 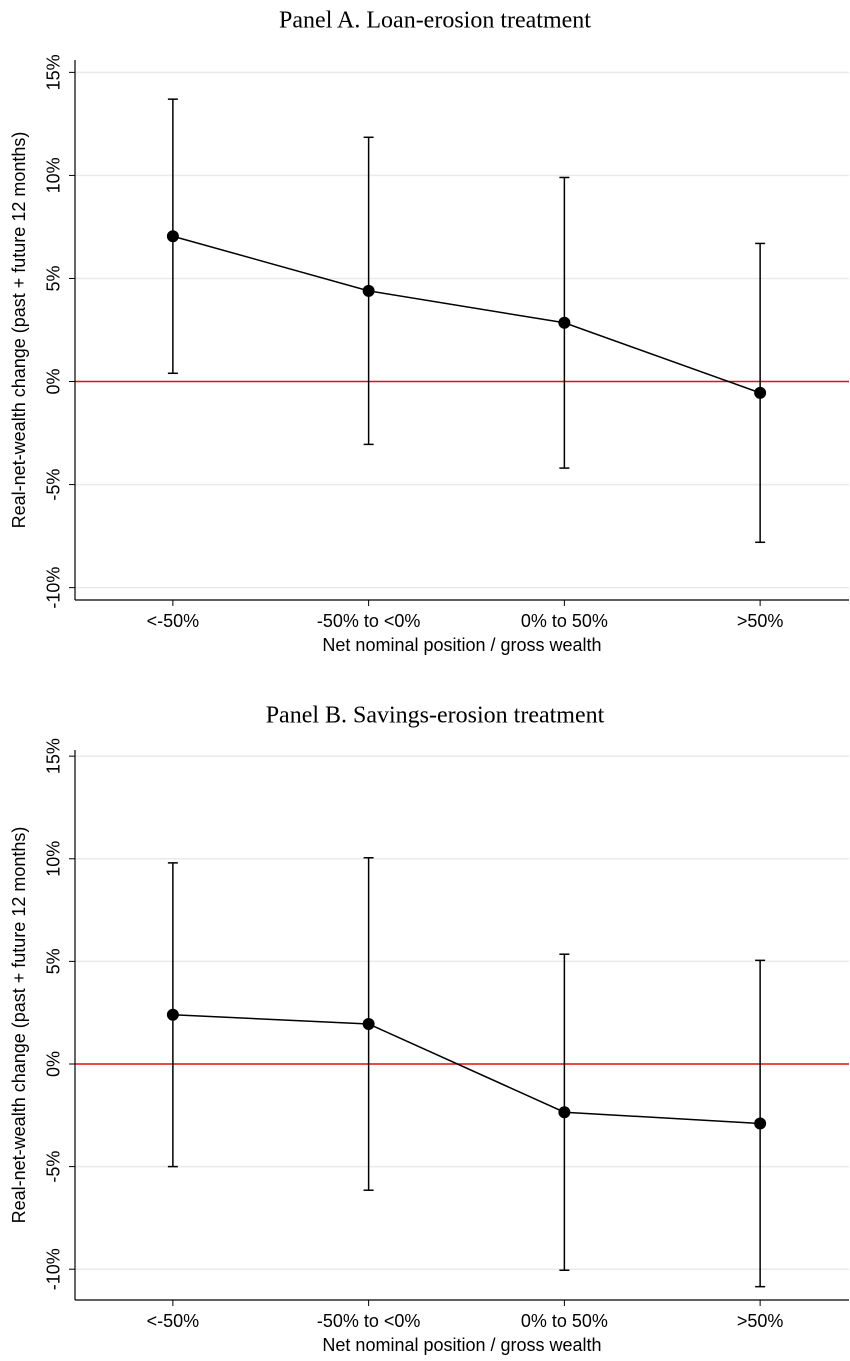 What do you see at coordinates (435, 716) in the screenshot?
I see `chart-title: Panel B. Savings-erosion treatment` at bounding box center [435, 716].